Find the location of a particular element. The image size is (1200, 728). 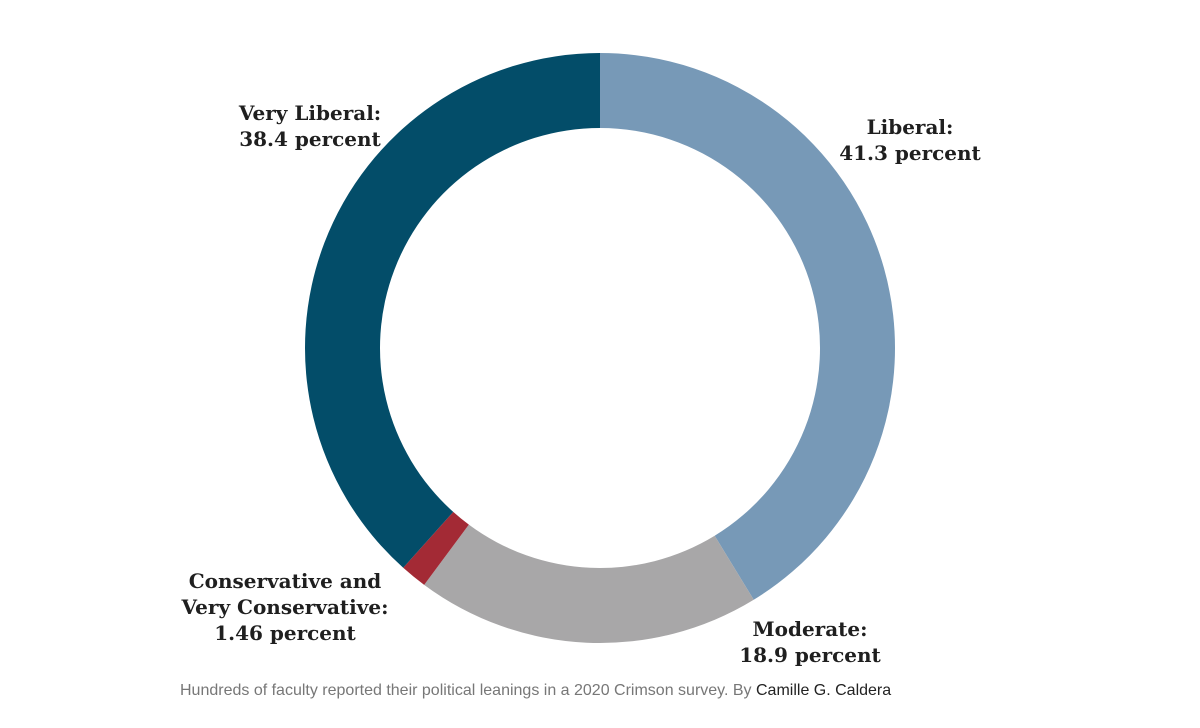

label-liberal: Liberal: 41.3 percent is located at coordinates (910, 140).